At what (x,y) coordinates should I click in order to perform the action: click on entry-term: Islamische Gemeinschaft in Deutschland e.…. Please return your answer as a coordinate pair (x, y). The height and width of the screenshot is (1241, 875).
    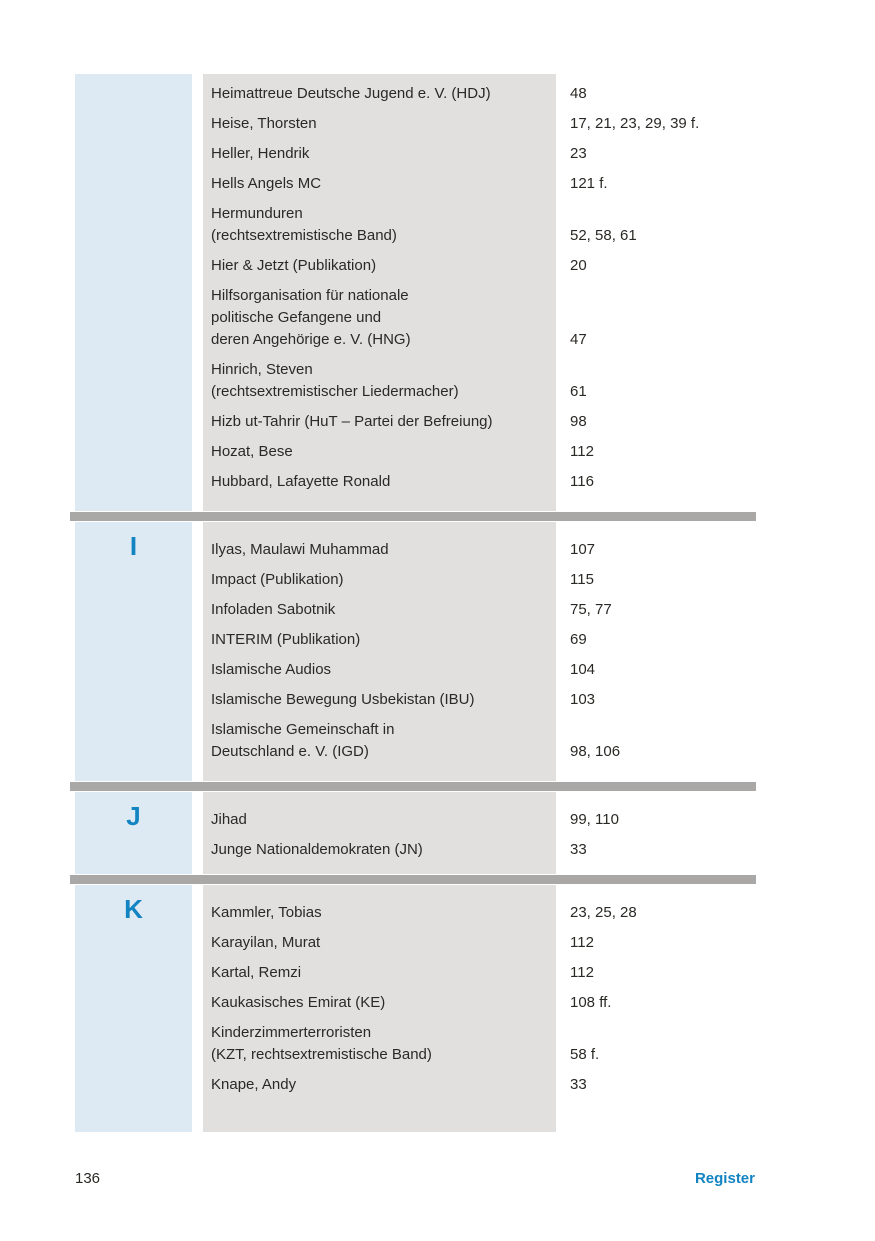
    Looking at the image, I should click on (379, 741).